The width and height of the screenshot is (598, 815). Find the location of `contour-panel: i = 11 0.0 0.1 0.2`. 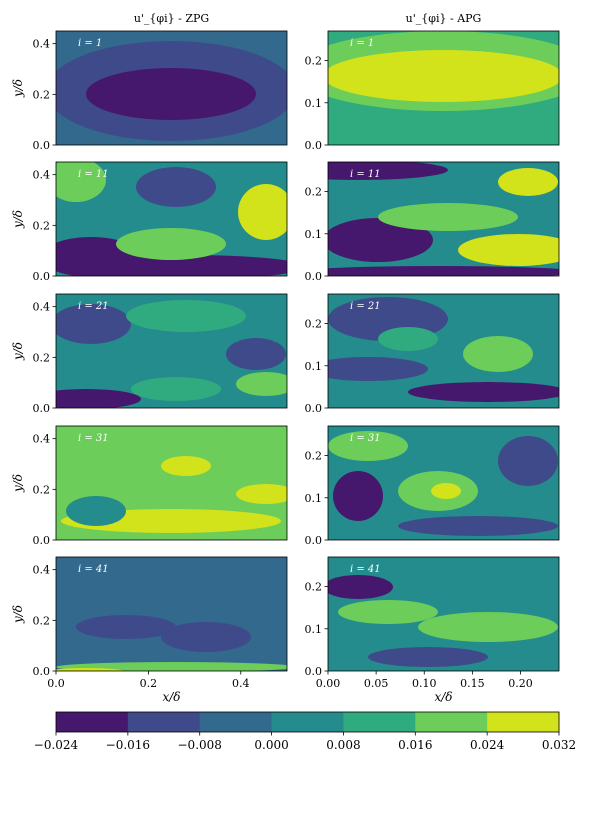

contour-panel: i = 11 0.0 0.1 0.2 is located at coordinates (432, 222).